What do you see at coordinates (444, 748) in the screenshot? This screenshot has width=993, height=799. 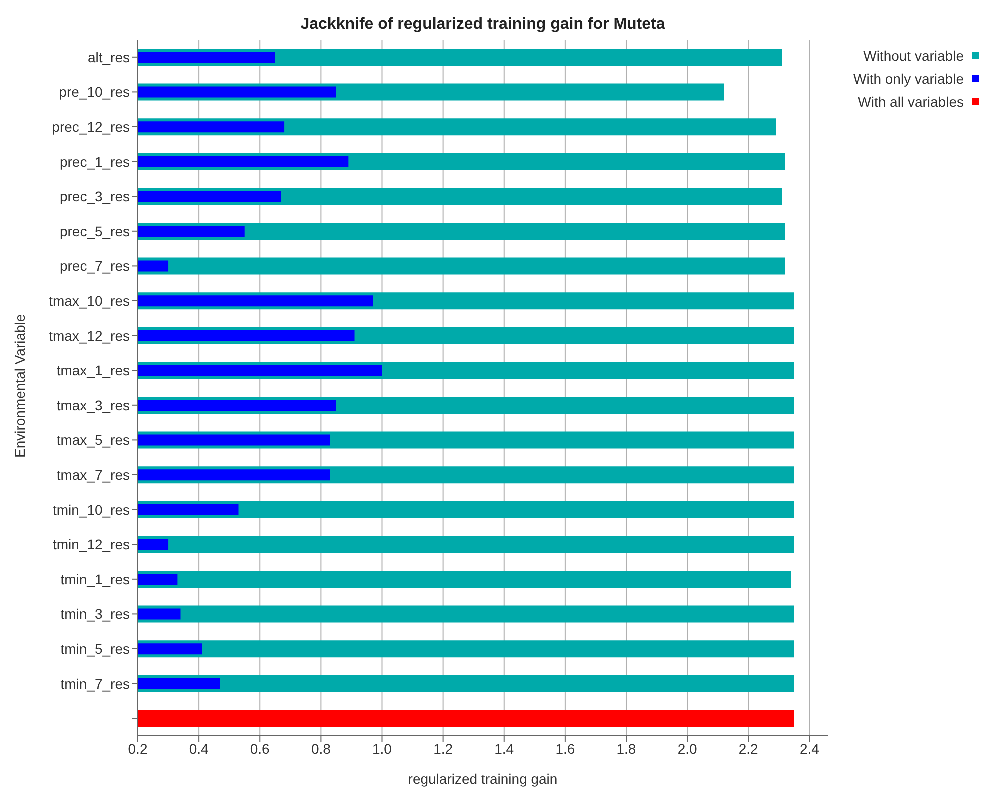 I see `x-tick-label: 1.2` at bounding box center [444, 748].